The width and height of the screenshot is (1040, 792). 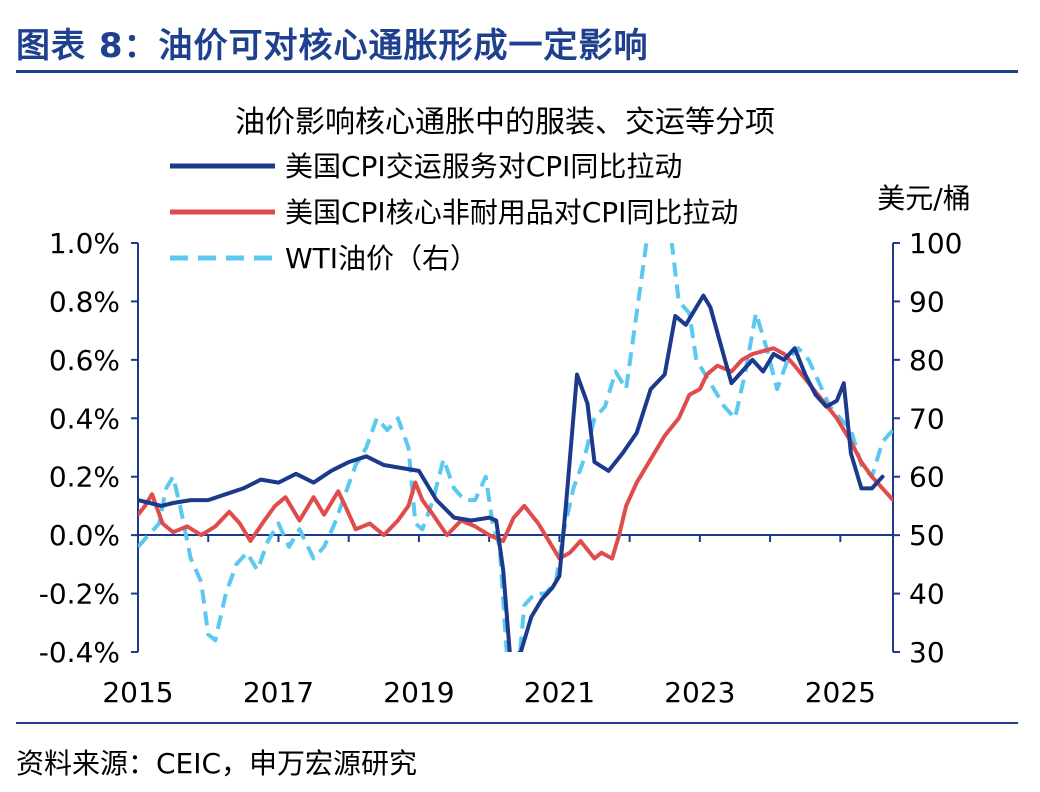 What do you see at coordinates (79, 594) in the screenshot?
I see `left-tick-label: -0.2%` at bounding box center [79, 594].